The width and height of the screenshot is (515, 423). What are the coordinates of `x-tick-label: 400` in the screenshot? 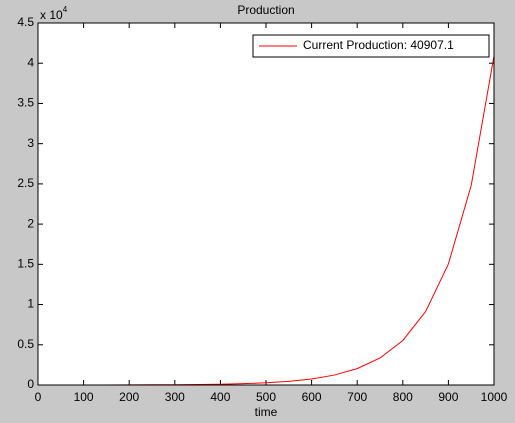 It's located at (220, 397).